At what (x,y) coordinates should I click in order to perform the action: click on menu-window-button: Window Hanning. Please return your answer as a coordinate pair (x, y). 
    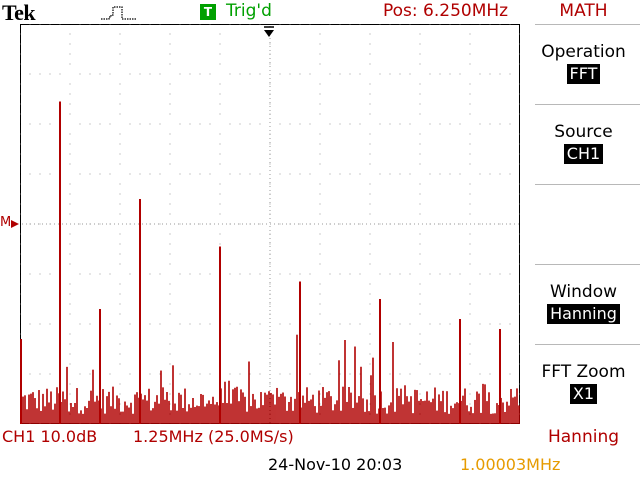
    Looking at the image, I should click on (583, 303).